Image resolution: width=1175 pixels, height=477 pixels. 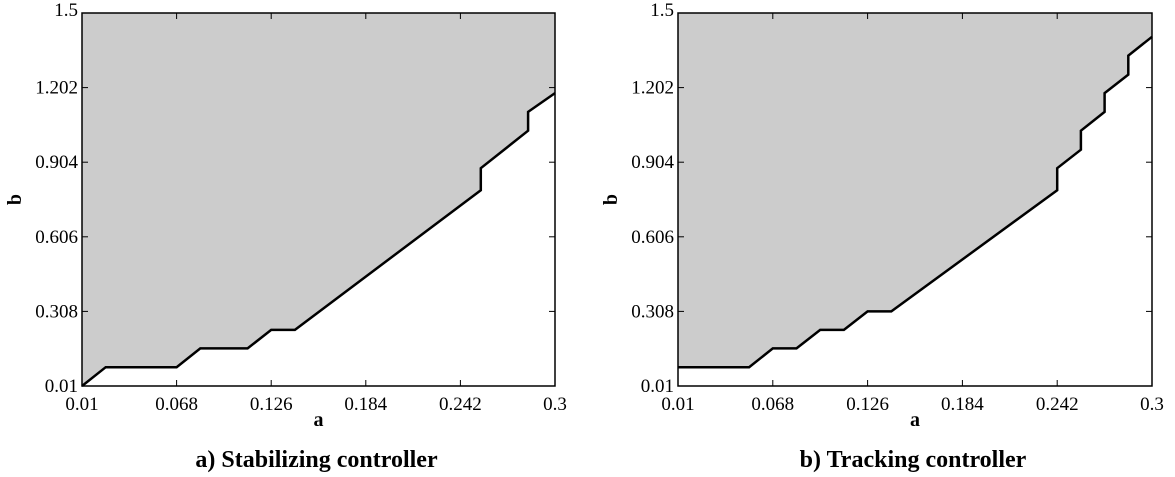 I want to click on panel-caption: b) Tracking controller, so click(x=913, y=460).